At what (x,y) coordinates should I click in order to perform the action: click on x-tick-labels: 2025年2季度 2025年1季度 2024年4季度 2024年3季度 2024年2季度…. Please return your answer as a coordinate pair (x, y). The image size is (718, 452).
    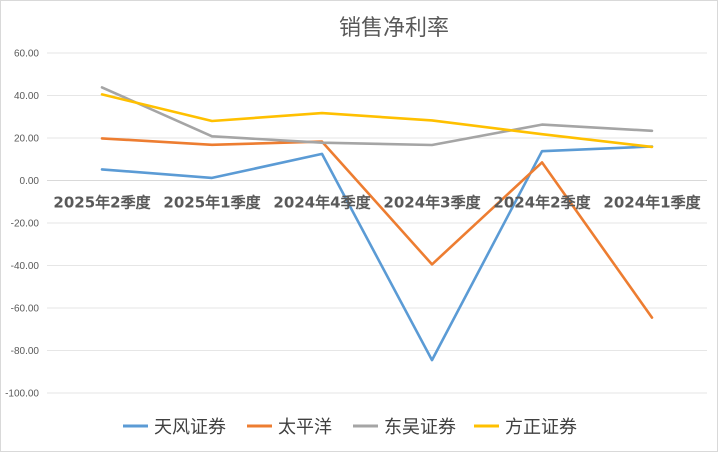
    Looking at the image, I should click on (377, 203).